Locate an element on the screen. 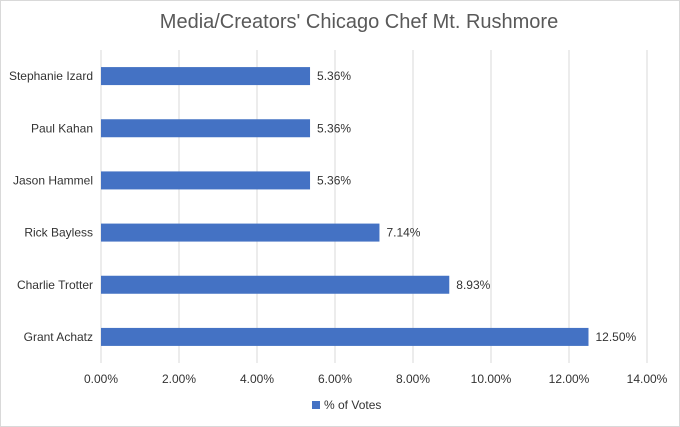 This screenshot has height=427, width=680. x-tick-label: 10.00% is located at coordinates (491, 379).